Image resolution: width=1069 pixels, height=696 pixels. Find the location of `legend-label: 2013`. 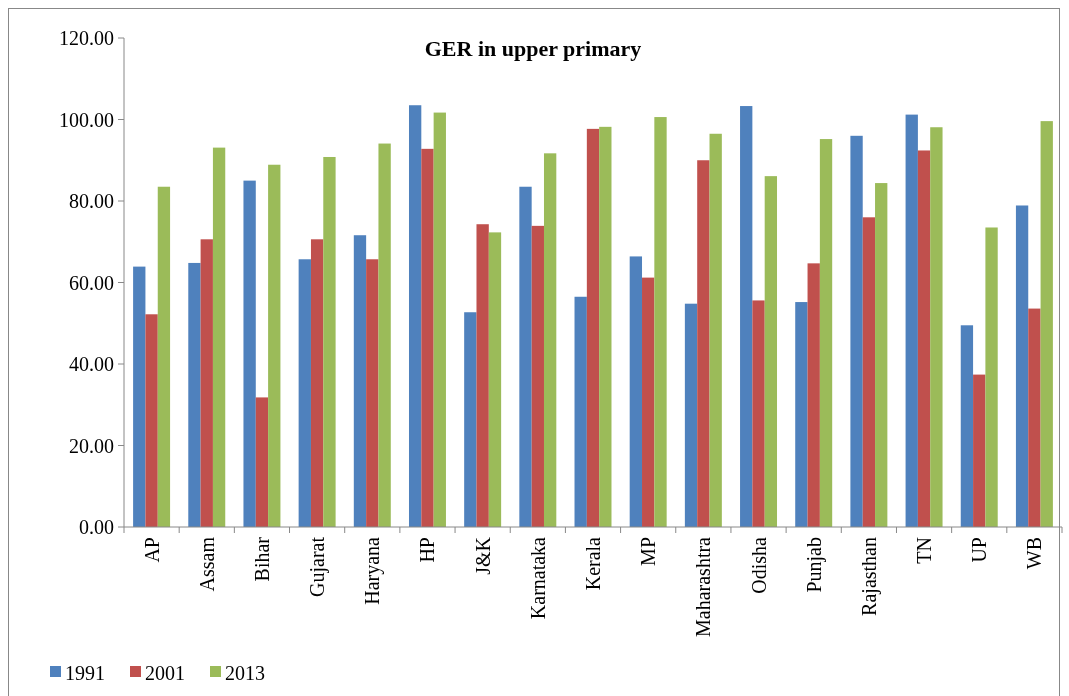

legend-label: 2013 is located at coordinates (245, 673).